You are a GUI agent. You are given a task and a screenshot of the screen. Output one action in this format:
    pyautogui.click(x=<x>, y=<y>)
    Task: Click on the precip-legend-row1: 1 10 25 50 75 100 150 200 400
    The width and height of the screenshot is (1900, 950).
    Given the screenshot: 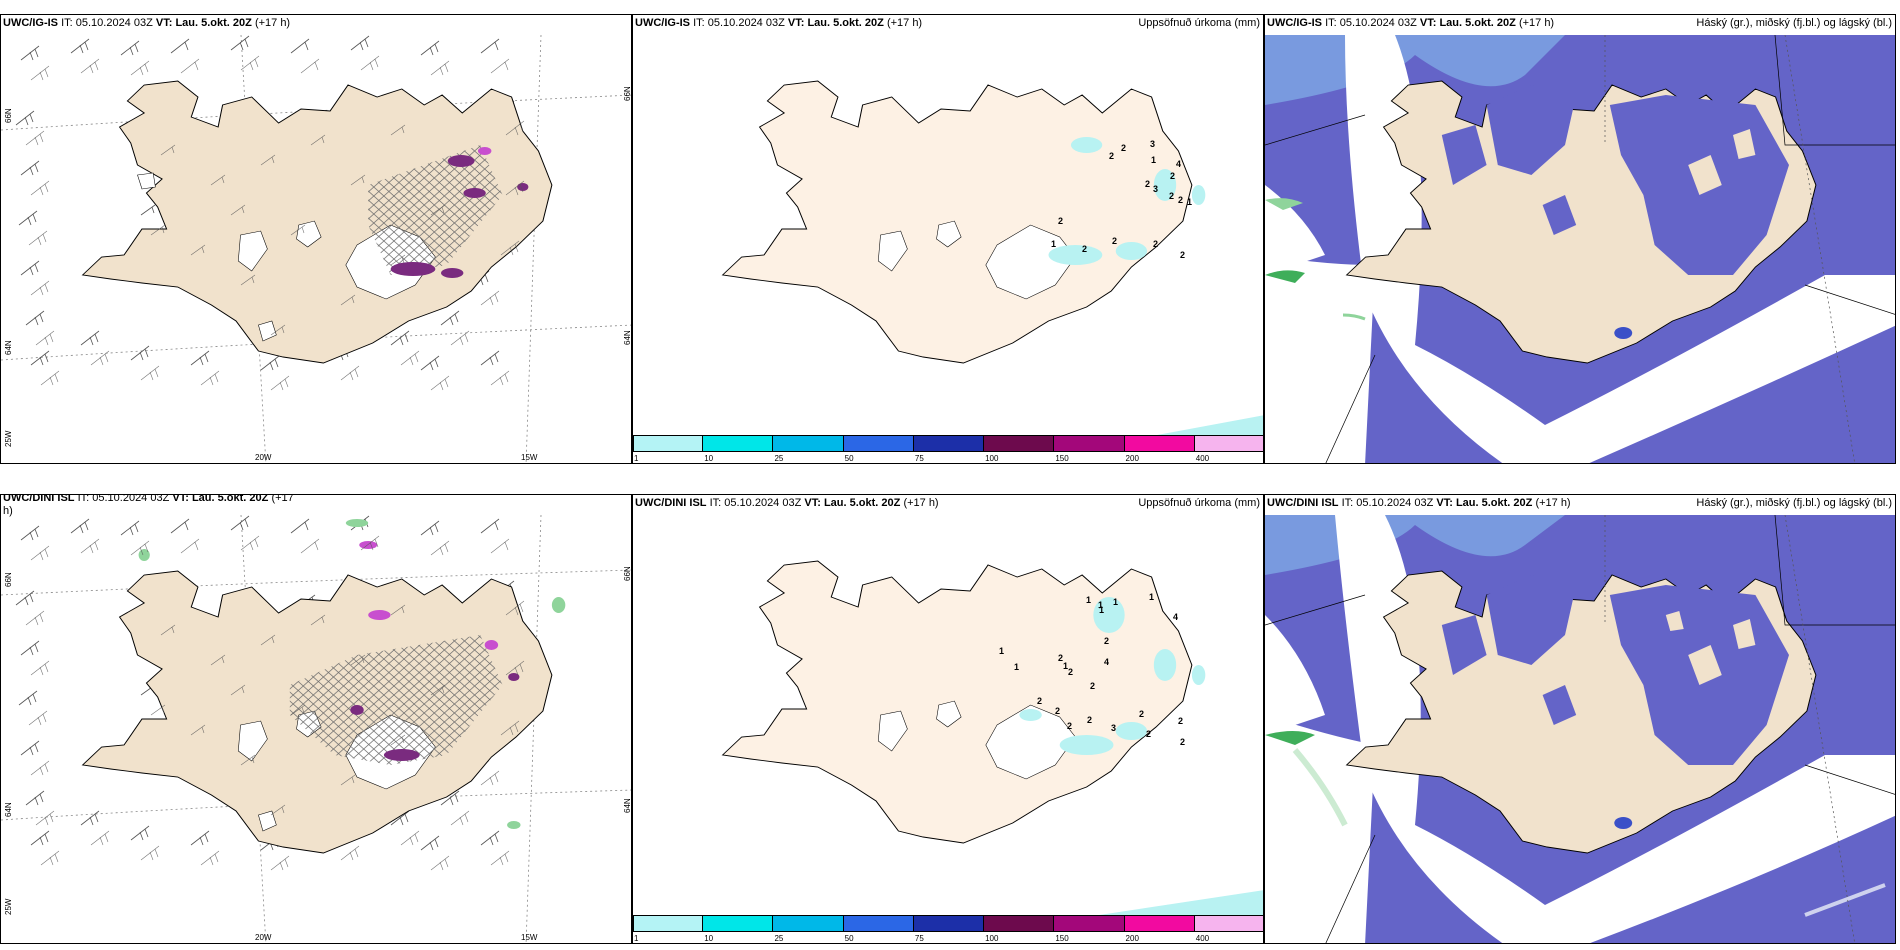 What is the action you would take?
    pyautogui.click(x=948, y=449)
    